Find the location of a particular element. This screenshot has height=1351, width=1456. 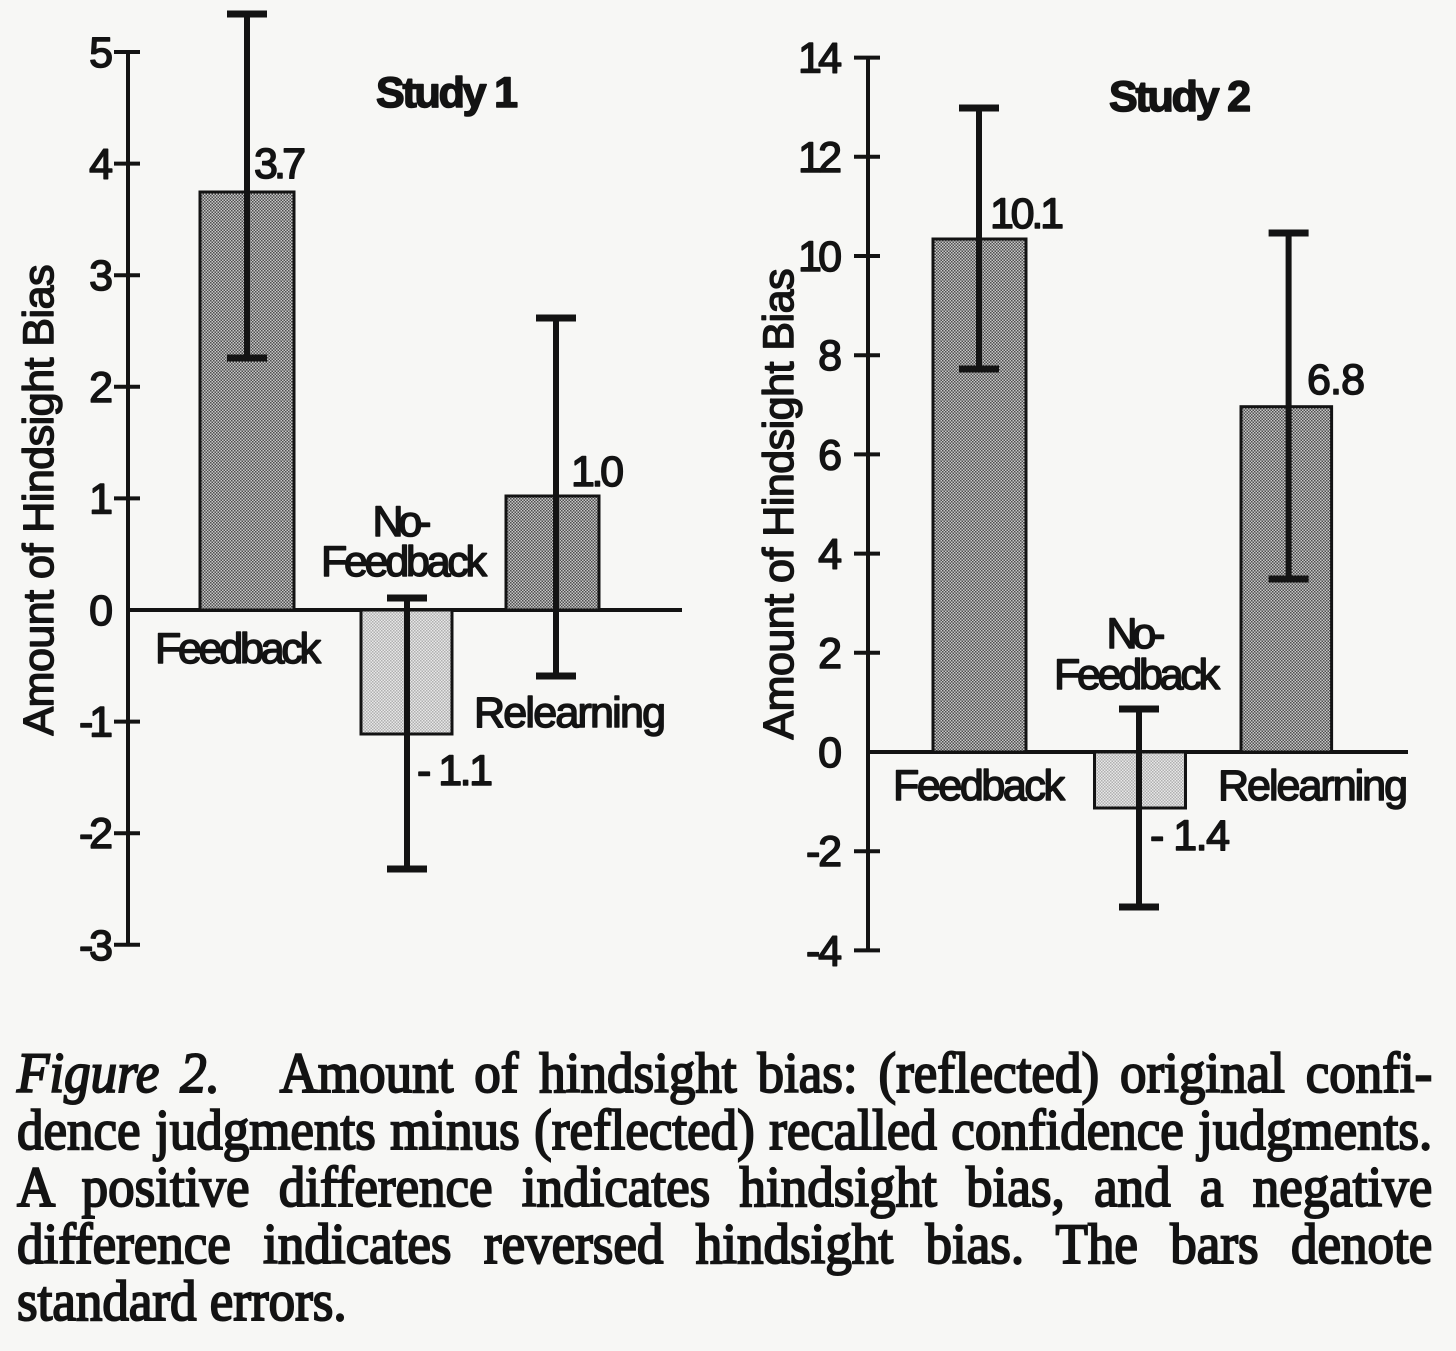

svg-text: - 1.4 is located at coordinates (1190, 836).